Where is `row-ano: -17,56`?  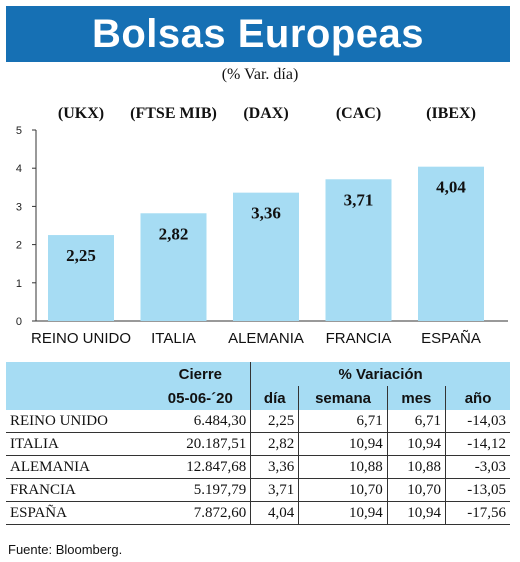
row-ano: -17,56 is located at coordinates (477, 513).